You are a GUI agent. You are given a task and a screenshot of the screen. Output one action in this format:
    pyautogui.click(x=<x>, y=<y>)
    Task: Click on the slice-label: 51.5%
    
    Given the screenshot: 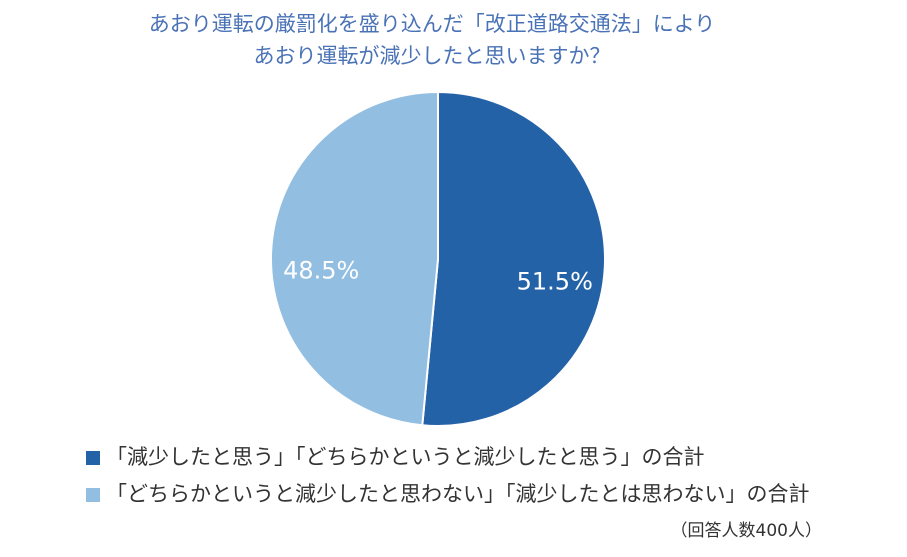 What is the action you would take?
    pyautogui.click(x=555, y=282)
    